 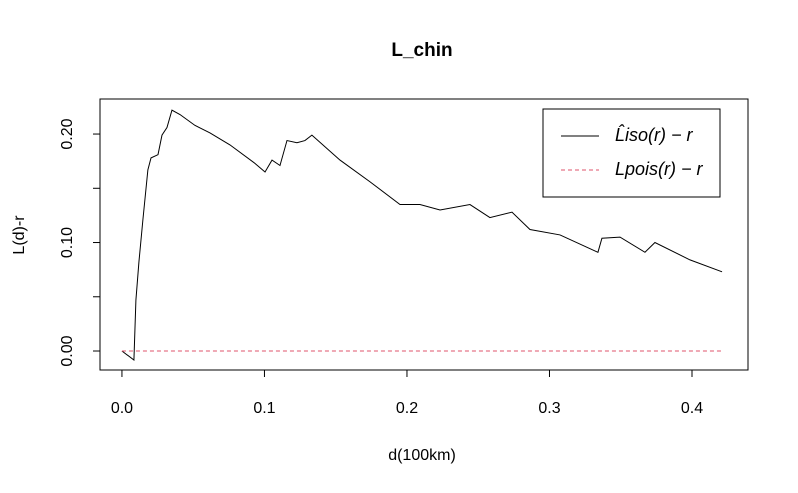 What do you see at coordinates (654, 134) in the screenshot?
I see `legend-label: L̂iso(r) − r` at bounding box center [654, 134].